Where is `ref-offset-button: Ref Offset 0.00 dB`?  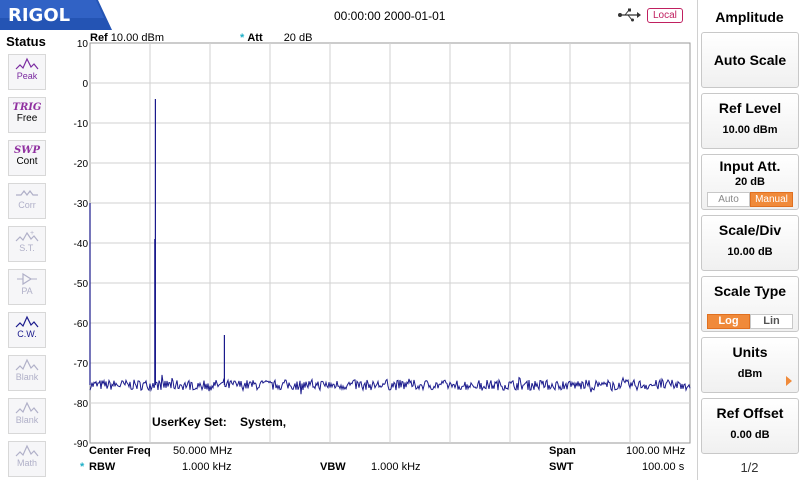
ref-offset-button: Ref Offset 0.00 dB is located at coordinates (750, 426).